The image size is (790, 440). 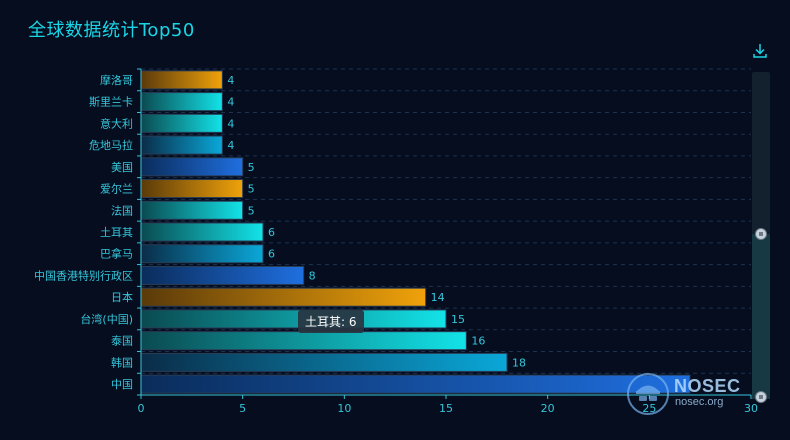 I want to click on category-label: 土耳其, so click(x=116, y=232).